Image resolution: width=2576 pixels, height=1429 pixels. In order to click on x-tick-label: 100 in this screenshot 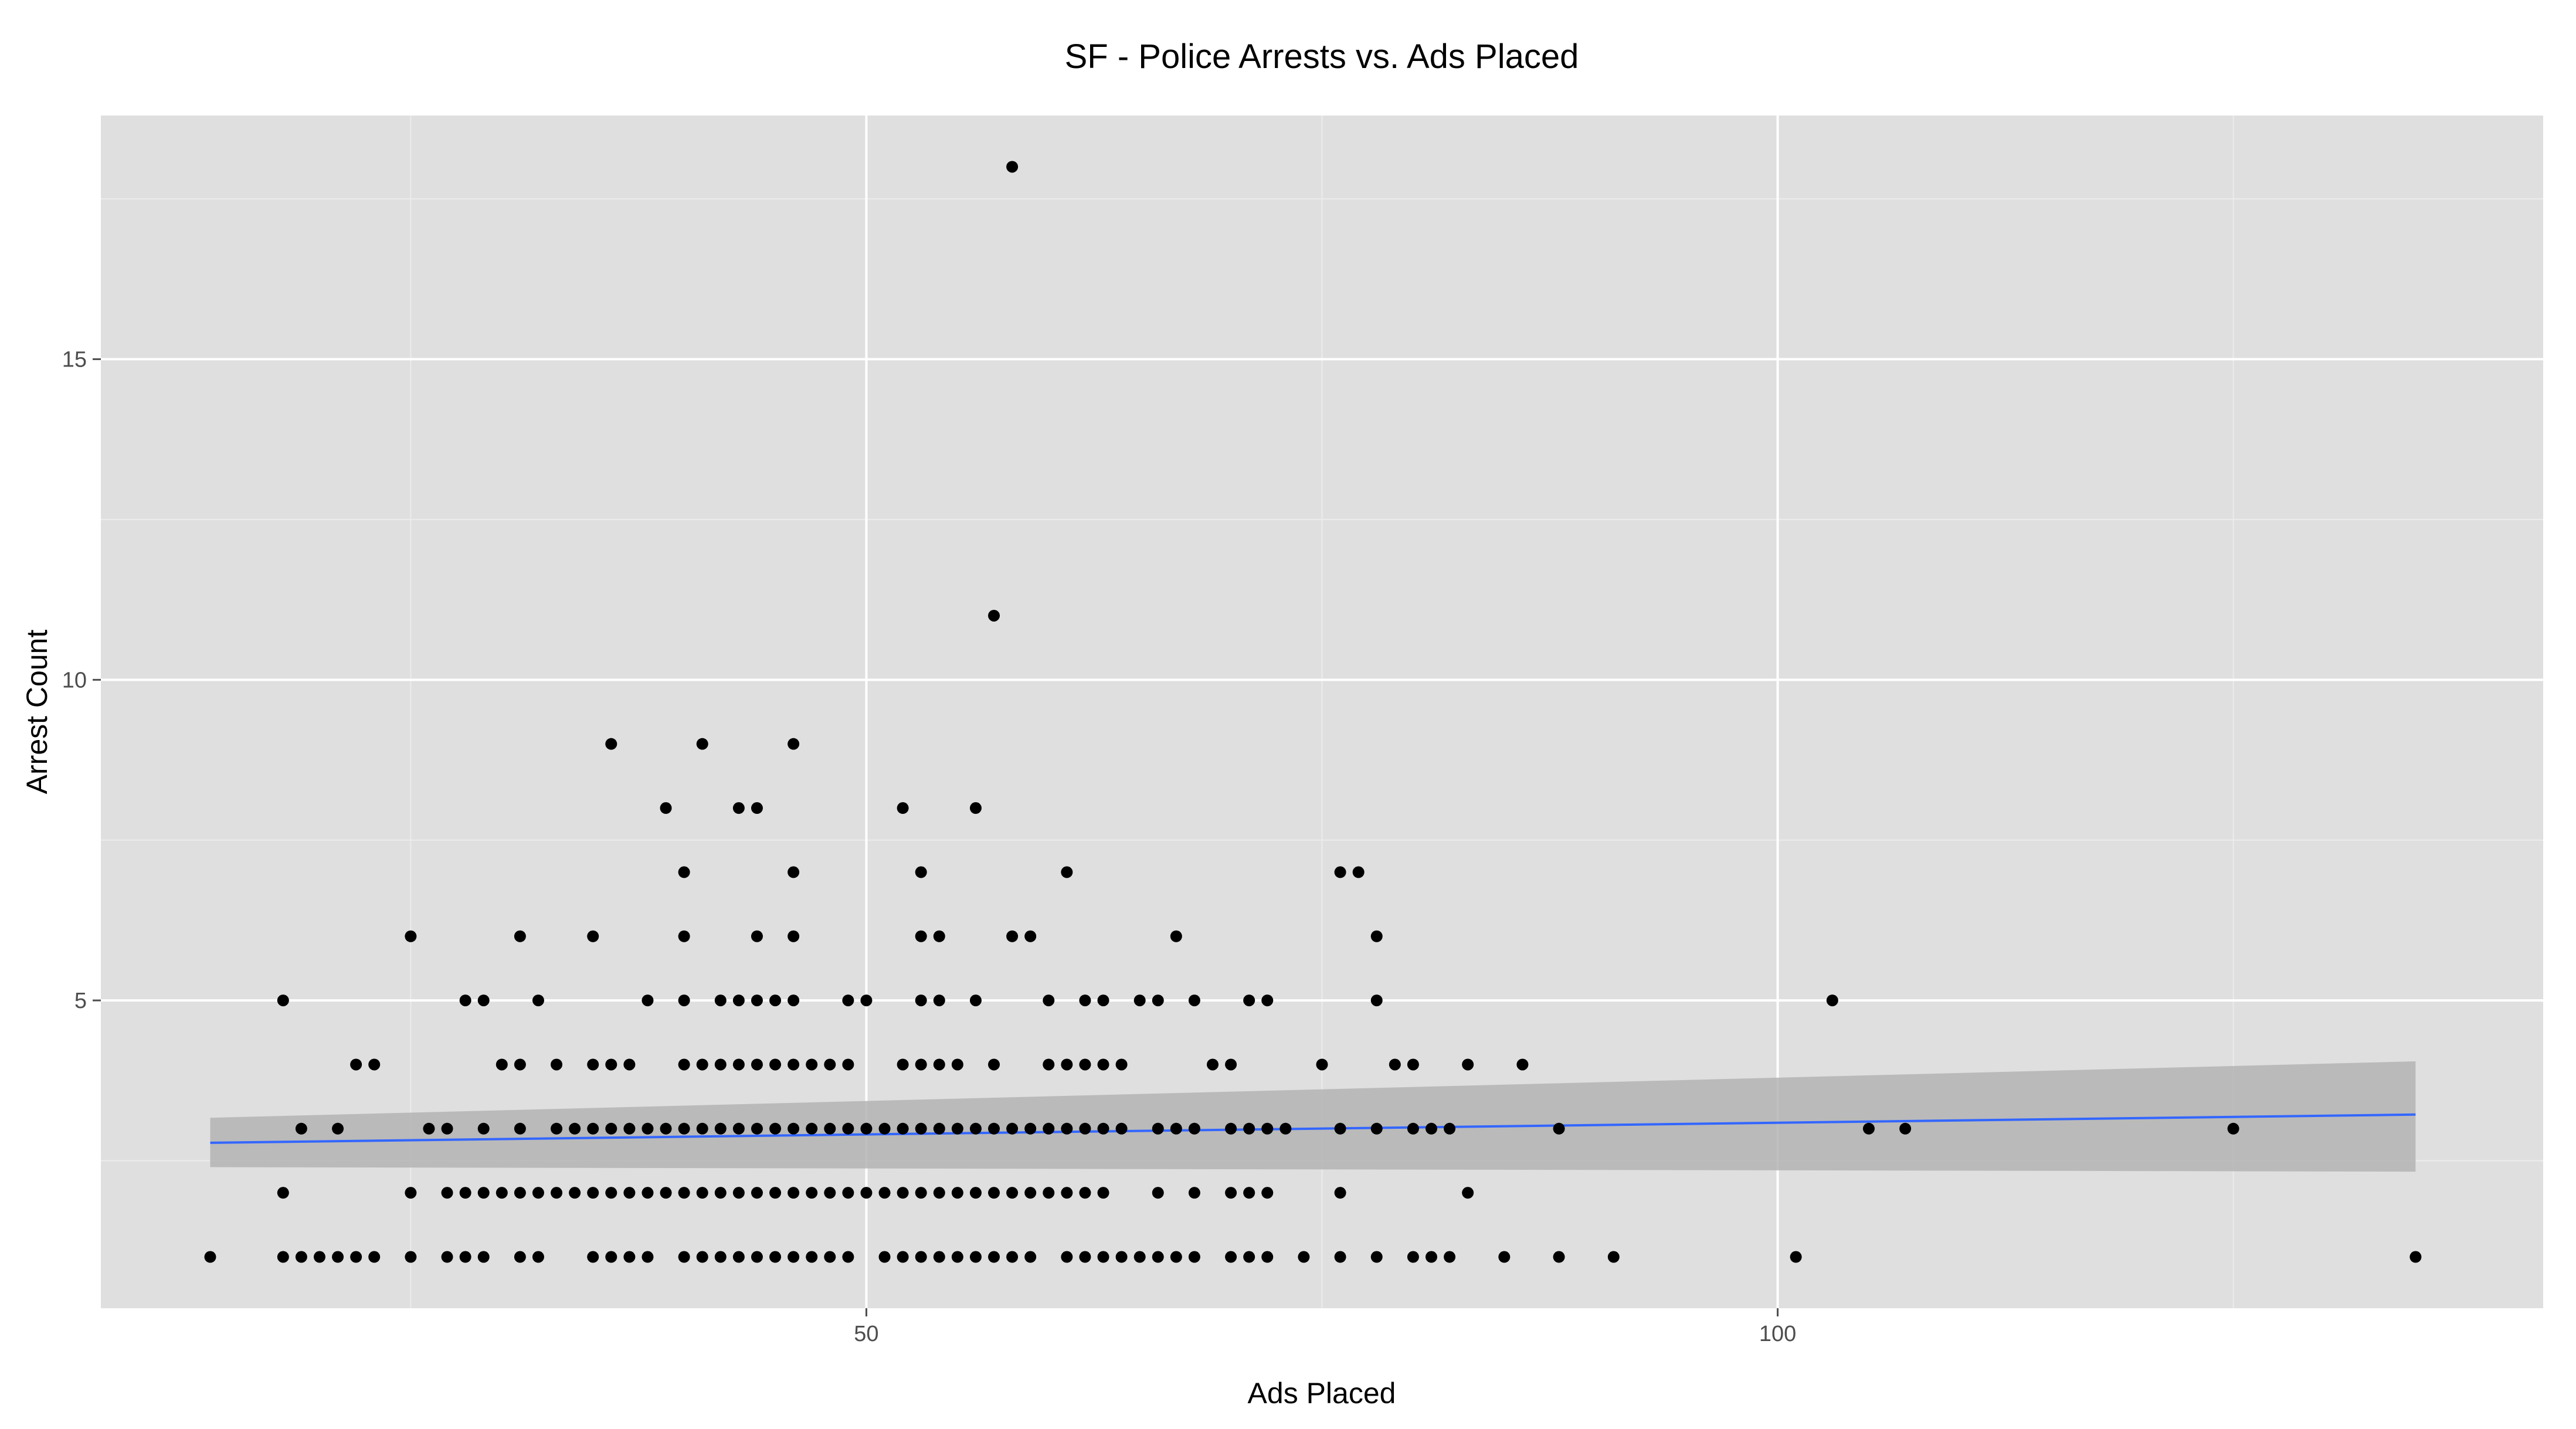, I will do `click(1777, 1334)`.